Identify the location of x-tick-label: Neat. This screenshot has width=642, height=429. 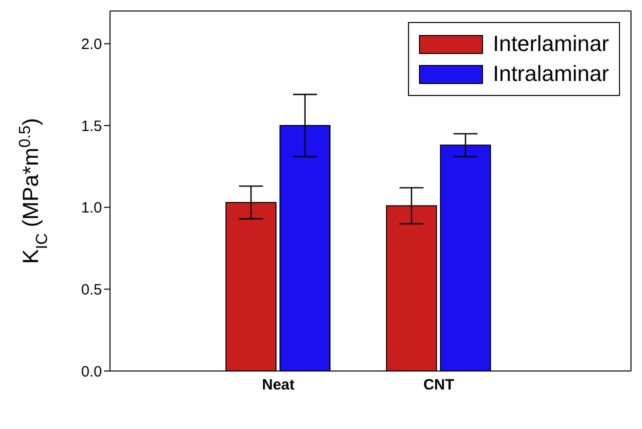
(278, 385).